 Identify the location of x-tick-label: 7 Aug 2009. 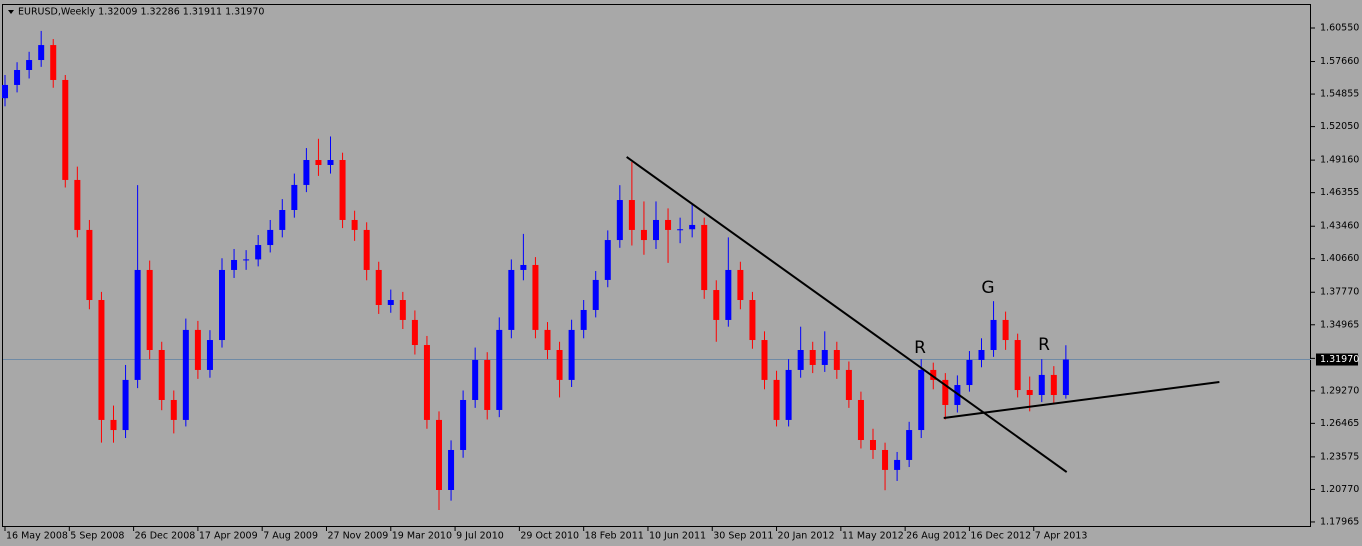
(290, 536).